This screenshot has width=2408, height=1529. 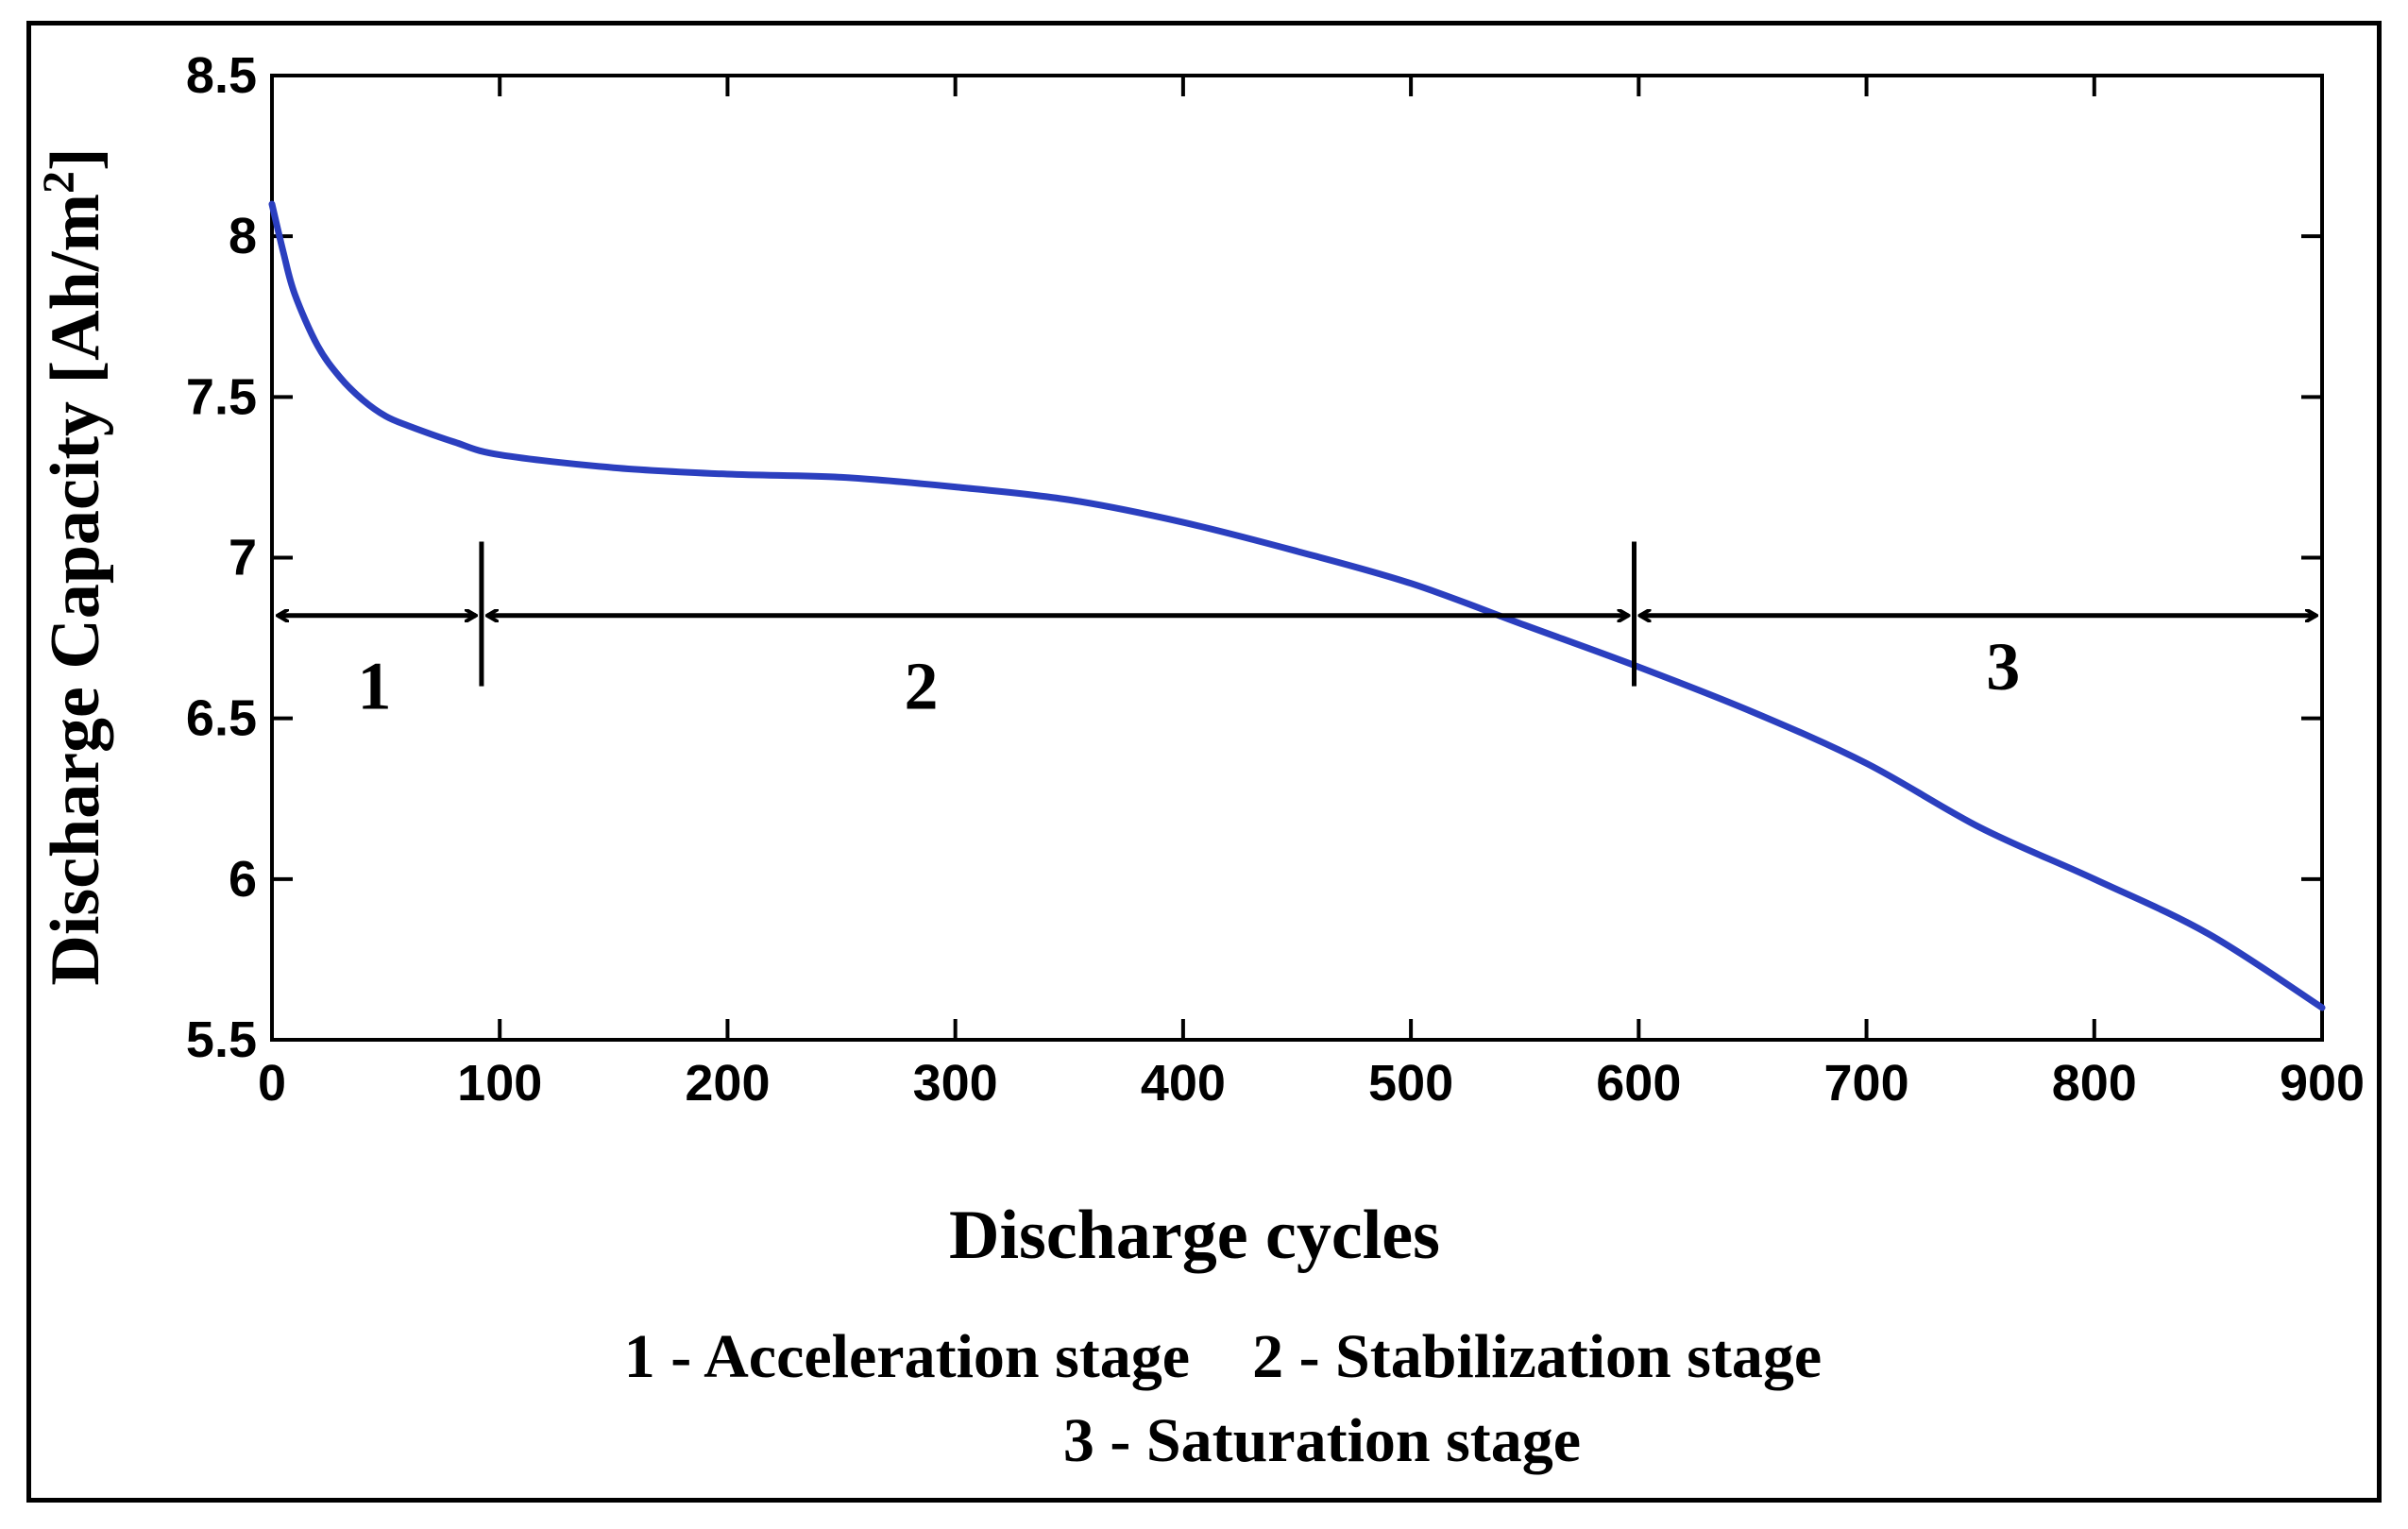 I want to click on stage-label: 1, so click(x=375, y=686).